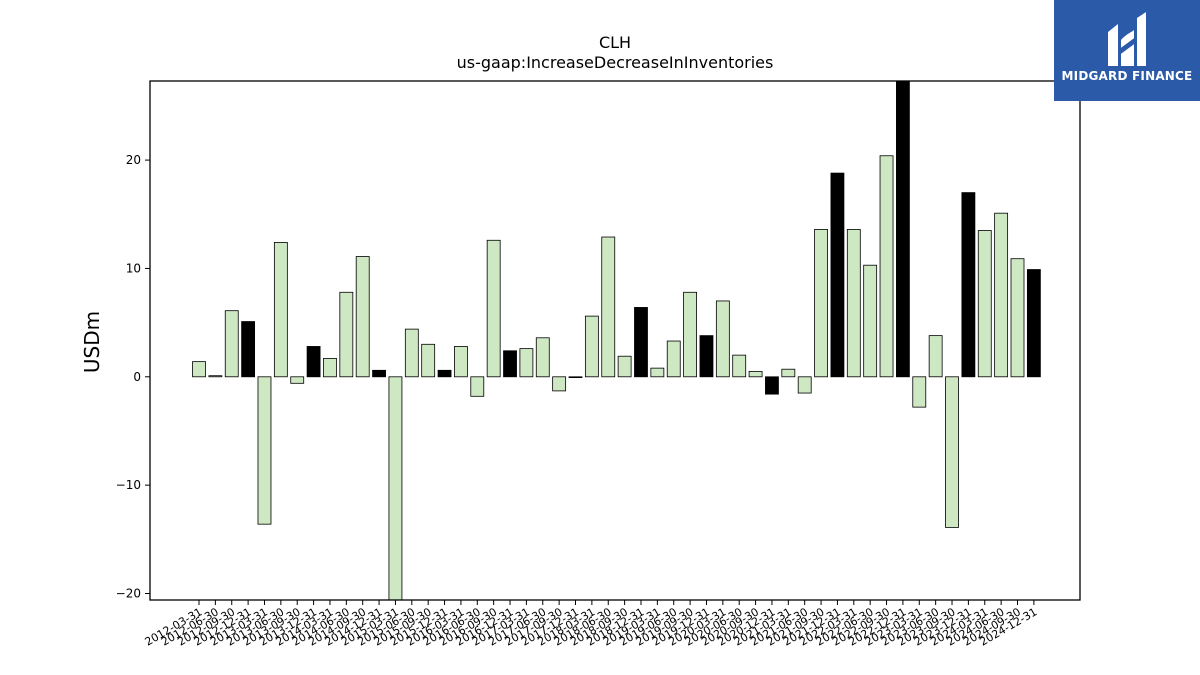  I want to click on y-tick-label: 20, so click(133, 160).